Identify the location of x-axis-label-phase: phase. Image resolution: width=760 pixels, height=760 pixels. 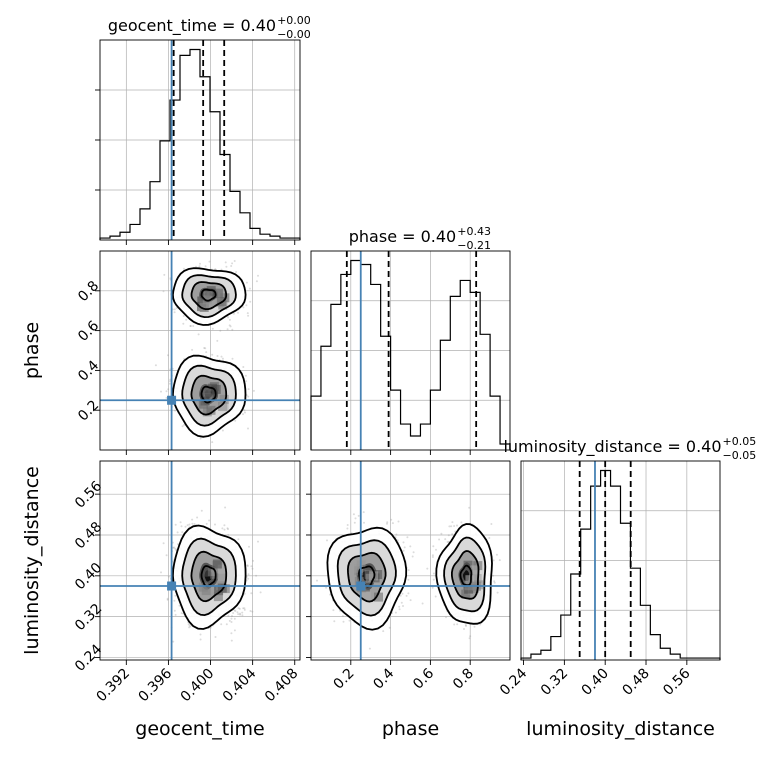
(410, 729).